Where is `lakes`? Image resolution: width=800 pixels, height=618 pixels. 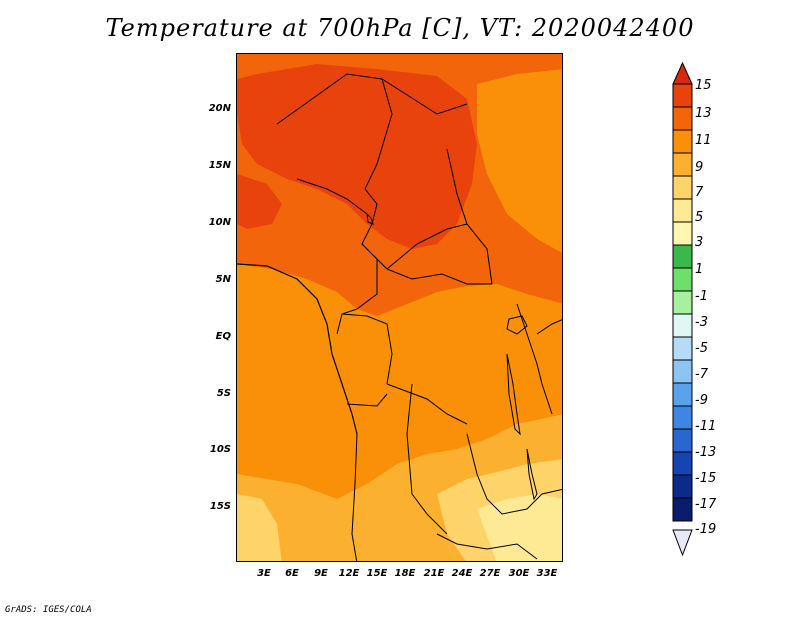 lakes is located at coordinates (452, 356).